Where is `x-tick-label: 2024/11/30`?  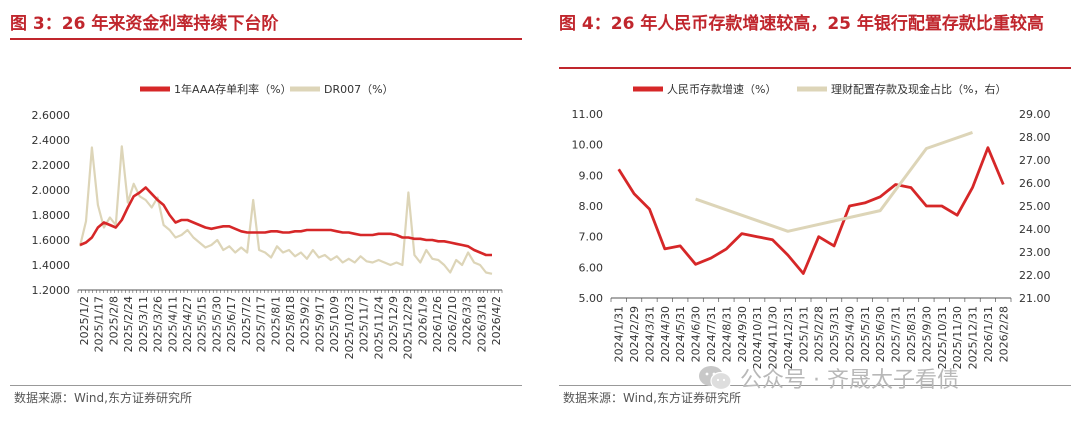 x-tick-label: 2024/11/30 is located at coordinates (773, 337).